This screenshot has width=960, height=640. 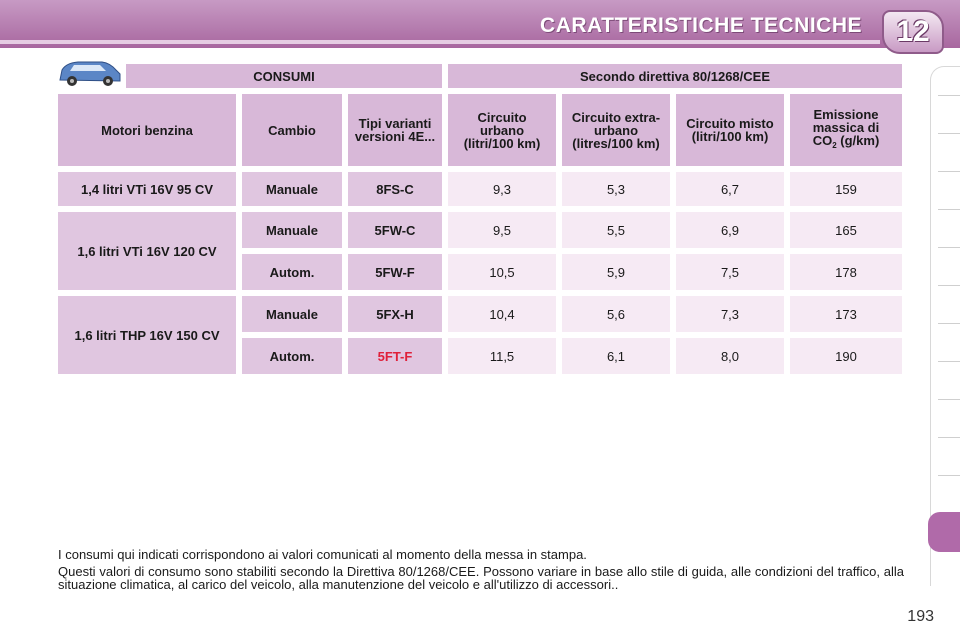 What do you see at coordinates (730, 189) in the screenshot?
I see `mixed-value: 6,7` at bounding box center [730, 189].